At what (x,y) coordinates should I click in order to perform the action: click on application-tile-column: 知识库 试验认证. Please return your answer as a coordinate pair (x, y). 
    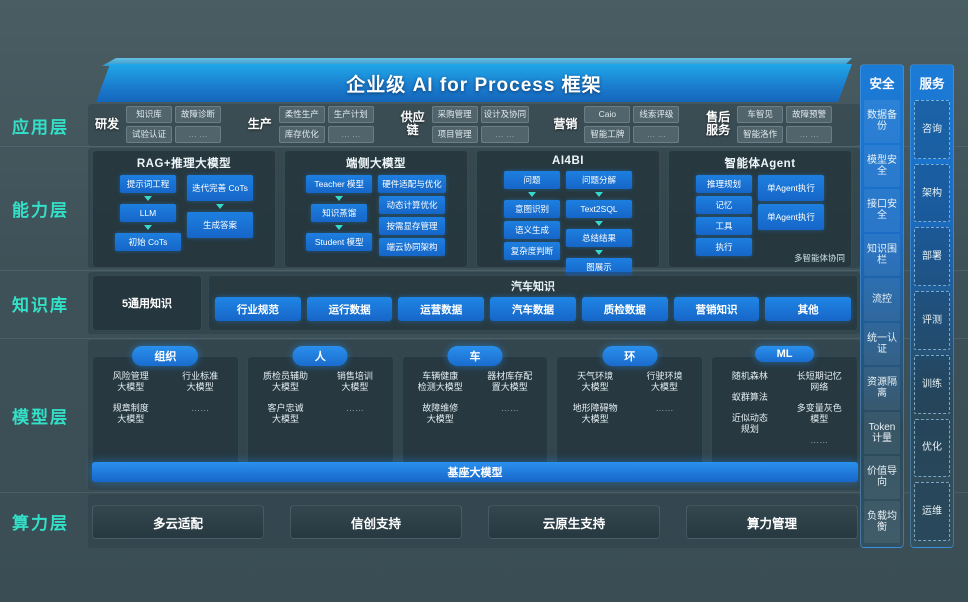
    Looking at the image, I should click on (149, 124).